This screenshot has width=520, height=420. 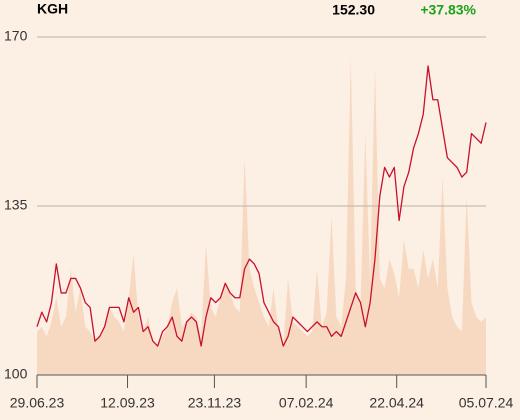 What do you see at coordinates (52, 9) in the screenshot?
I see `ticker: KGH` at bounding box center [52, 9].